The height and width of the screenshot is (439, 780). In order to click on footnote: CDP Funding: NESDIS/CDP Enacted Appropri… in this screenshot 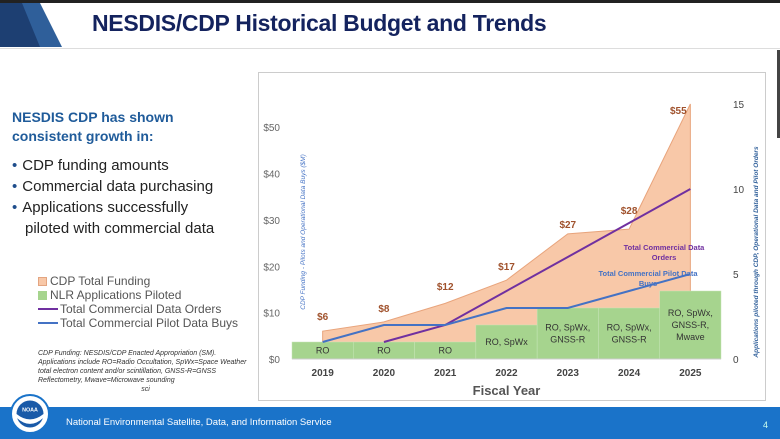, I will do `click(145, 371)`.